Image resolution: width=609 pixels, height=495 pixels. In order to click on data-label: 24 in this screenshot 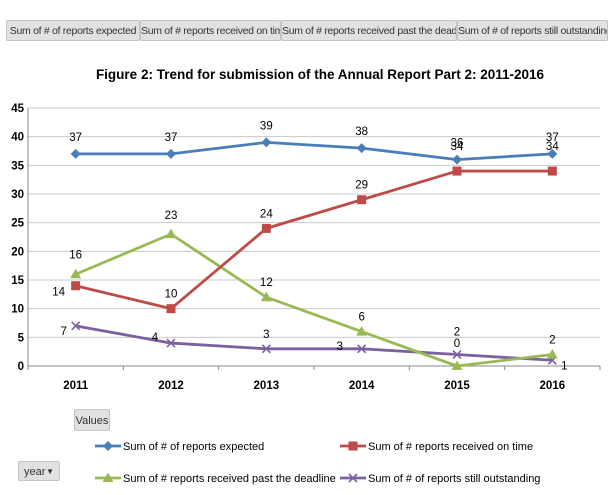, I will do `click(266, 214)`.